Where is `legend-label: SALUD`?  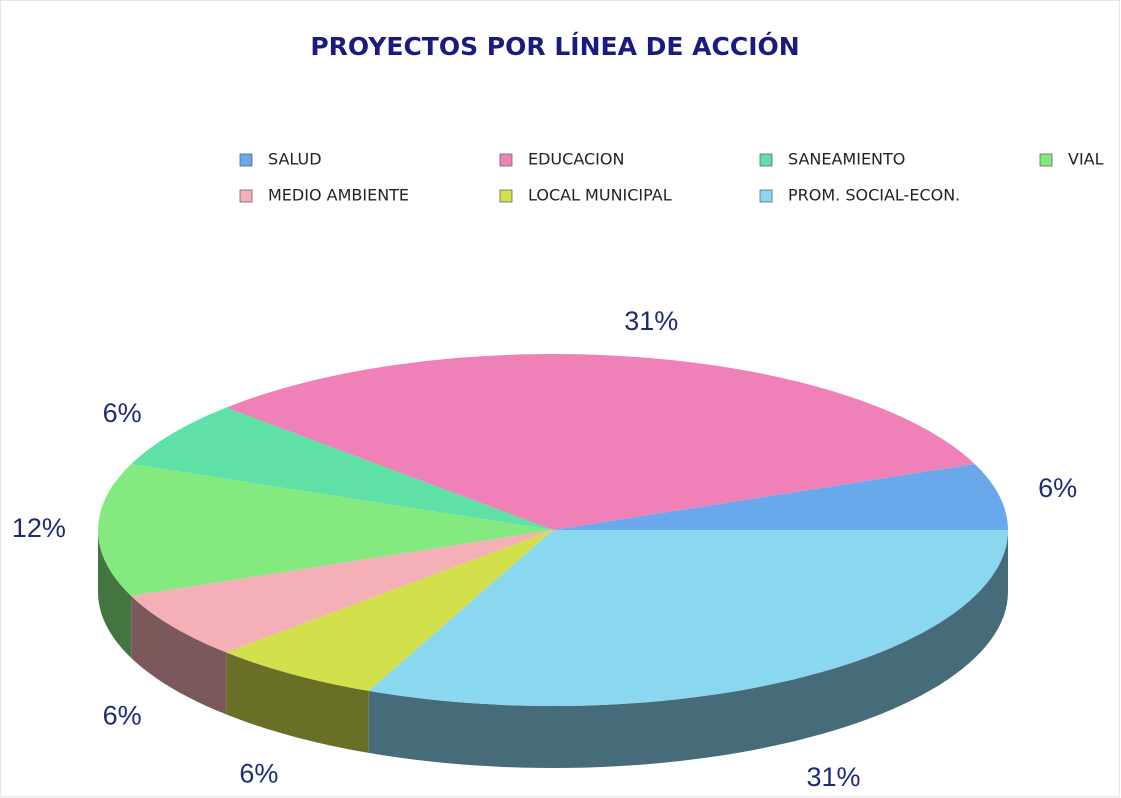
legend-label: SALUD is located at coordinates (295, 159).